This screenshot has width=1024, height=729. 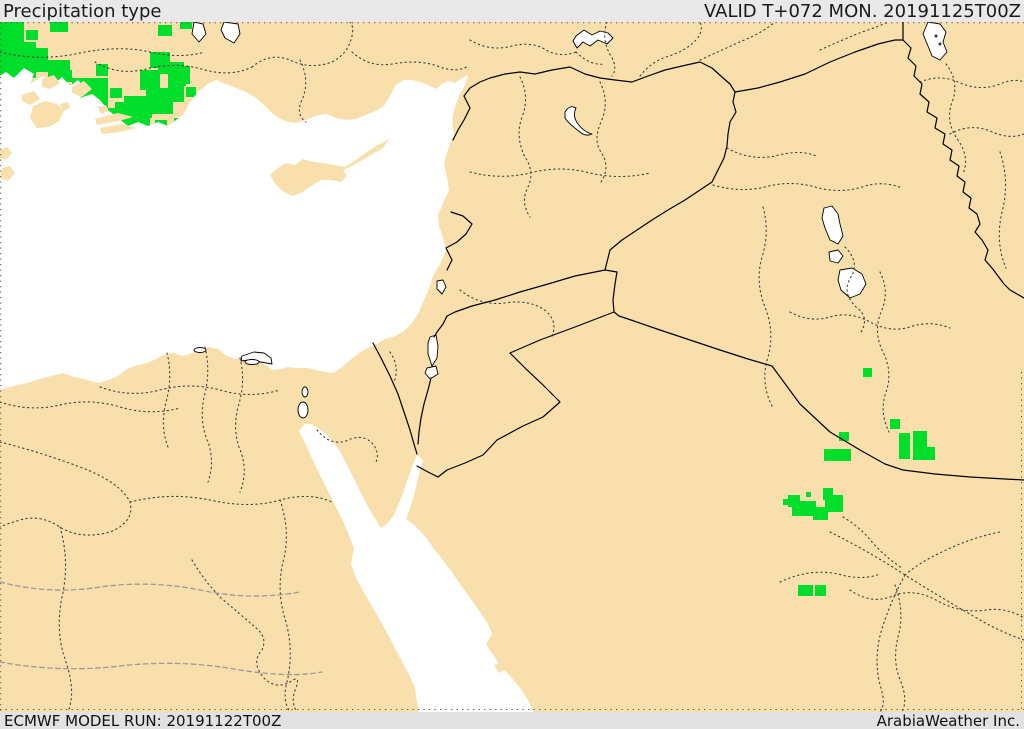 I want to click on border-jordan-valley, so click(x=432, y=380).